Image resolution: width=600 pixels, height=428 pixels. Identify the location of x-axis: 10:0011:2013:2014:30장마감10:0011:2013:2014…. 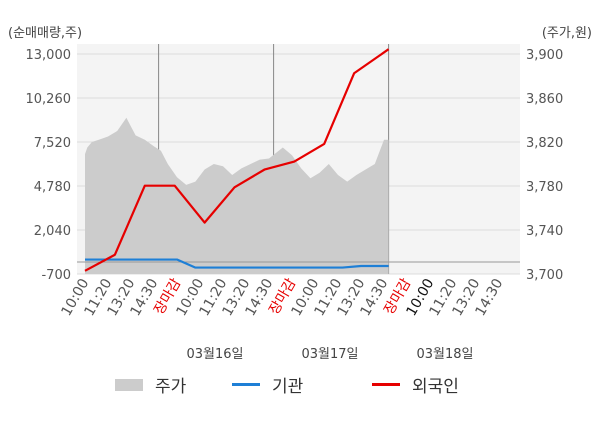
(282, 297).